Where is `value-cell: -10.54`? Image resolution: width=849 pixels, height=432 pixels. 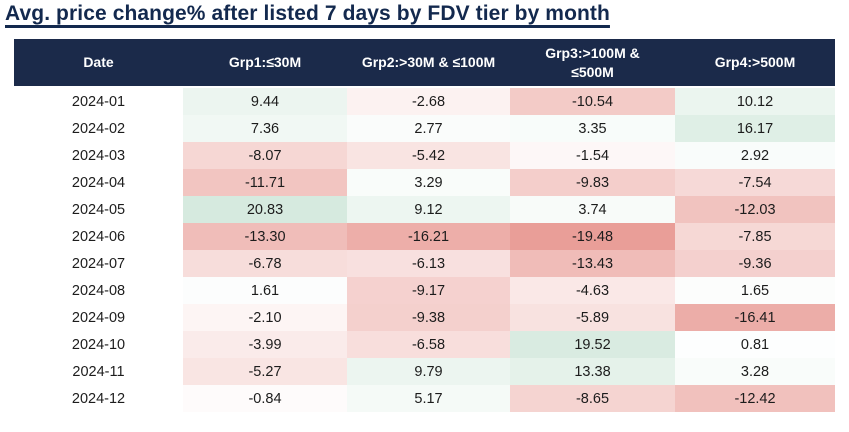
value-cell: -10.54 is located at coordinates (592, 101).